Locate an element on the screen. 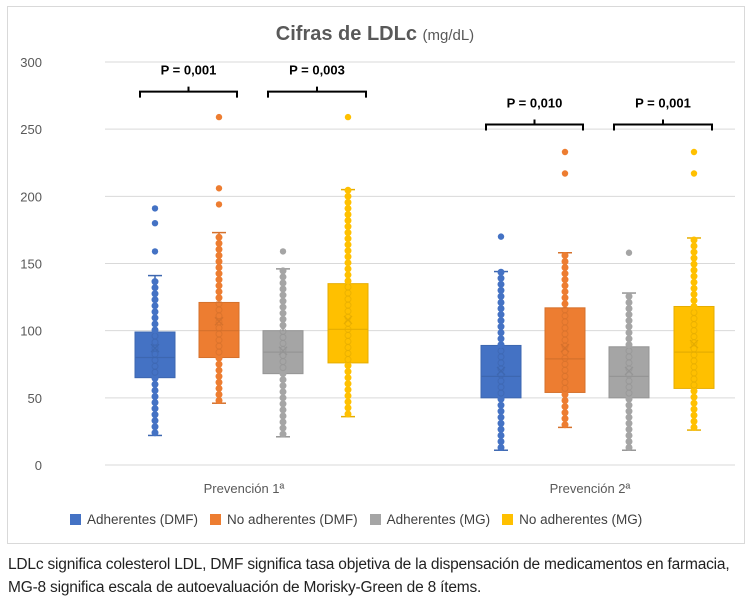  legend-item-adherentes-dmf: Adherentes (DMF) is located at coordinates (134, 519).